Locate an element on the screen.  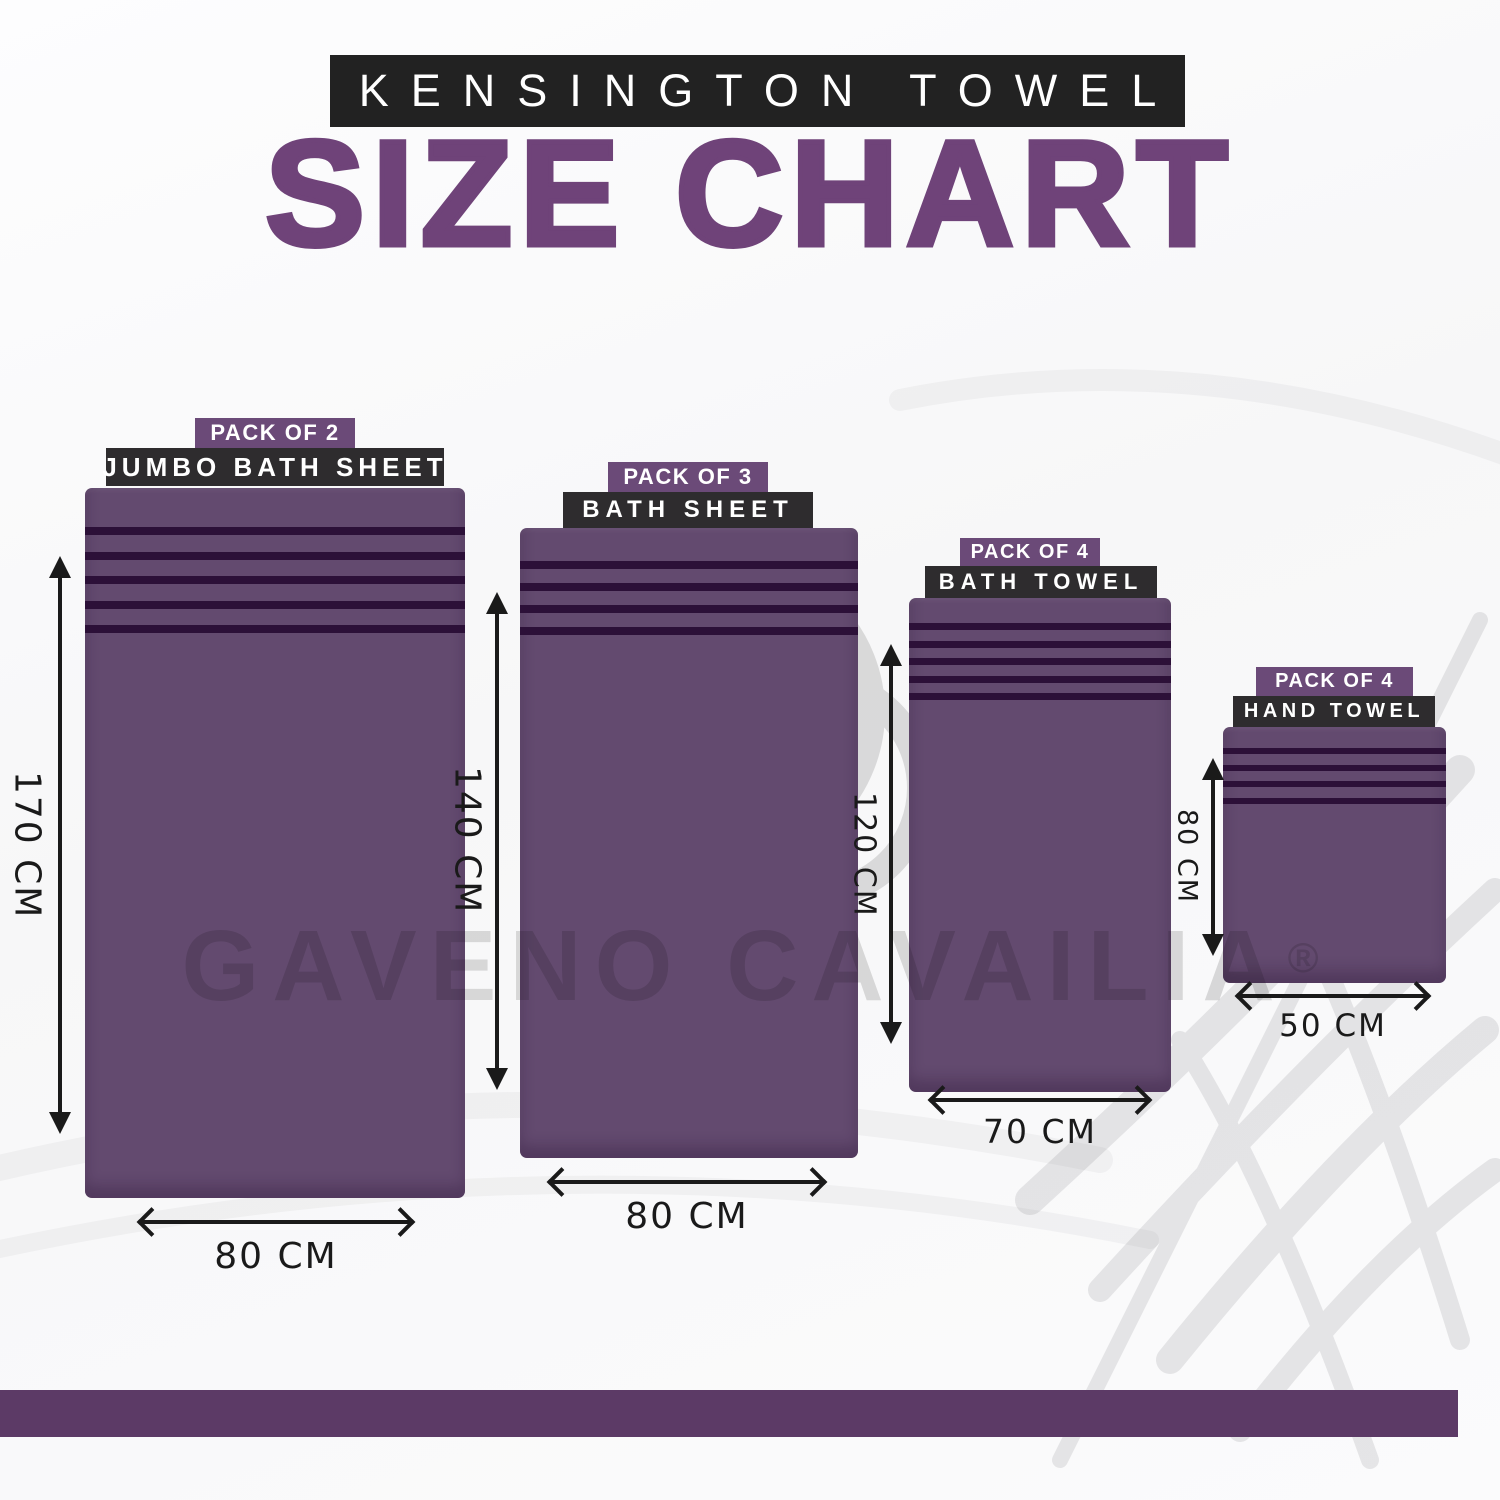
brand-banner: KENSINGTON TOWEL is located at coordinates (757, 91).